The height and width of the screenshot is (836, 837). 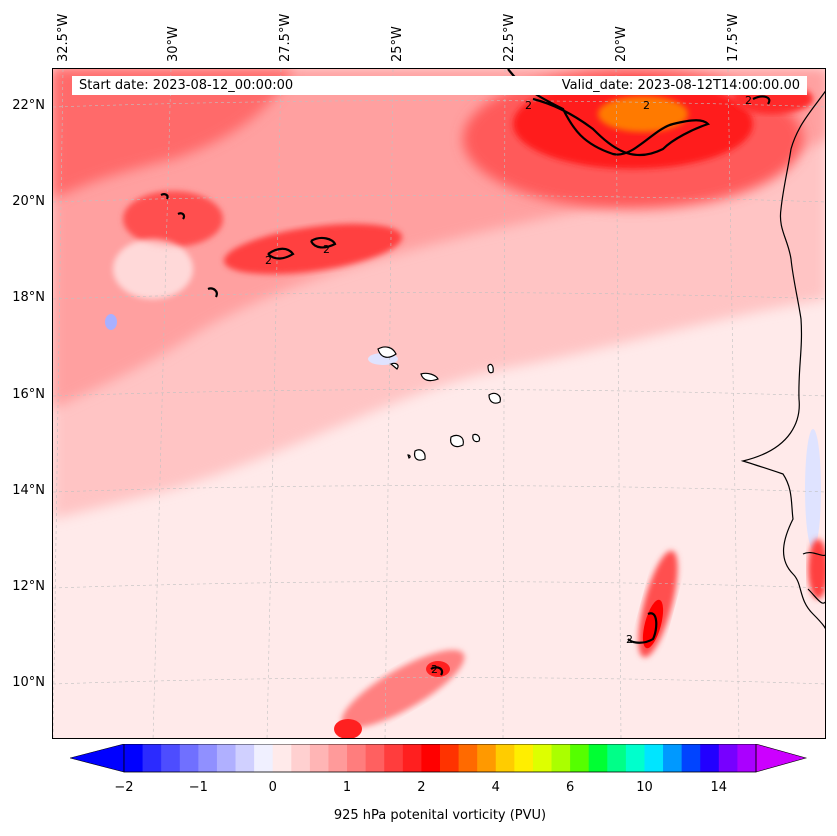 I want to click on longitude-label: 17.5°W, so click(x=733, y=37).